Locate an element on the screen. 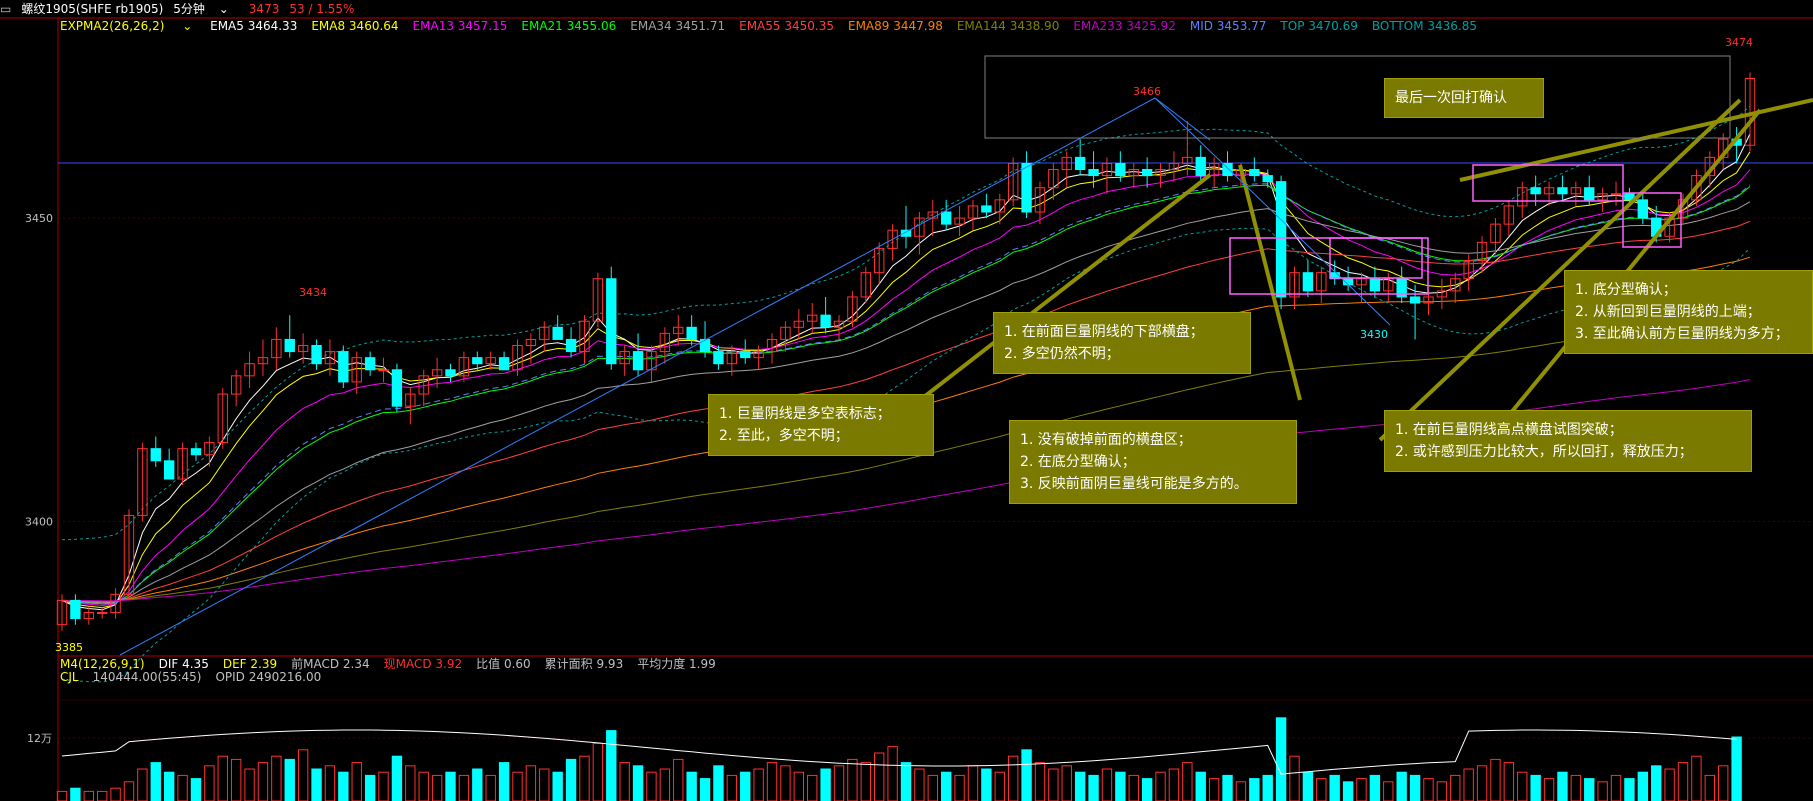  annotation-line: 2. 从新回到巨量阴线的上端； is located at coordinates (1668, 312).